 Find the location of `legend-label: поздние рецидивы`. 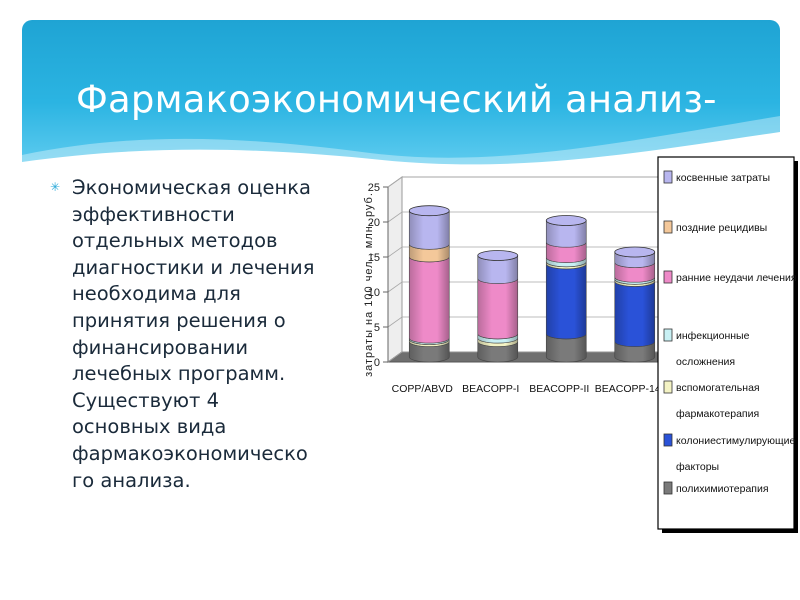

legend-label: поздние рецидивы is located at coordinates (721, 228).